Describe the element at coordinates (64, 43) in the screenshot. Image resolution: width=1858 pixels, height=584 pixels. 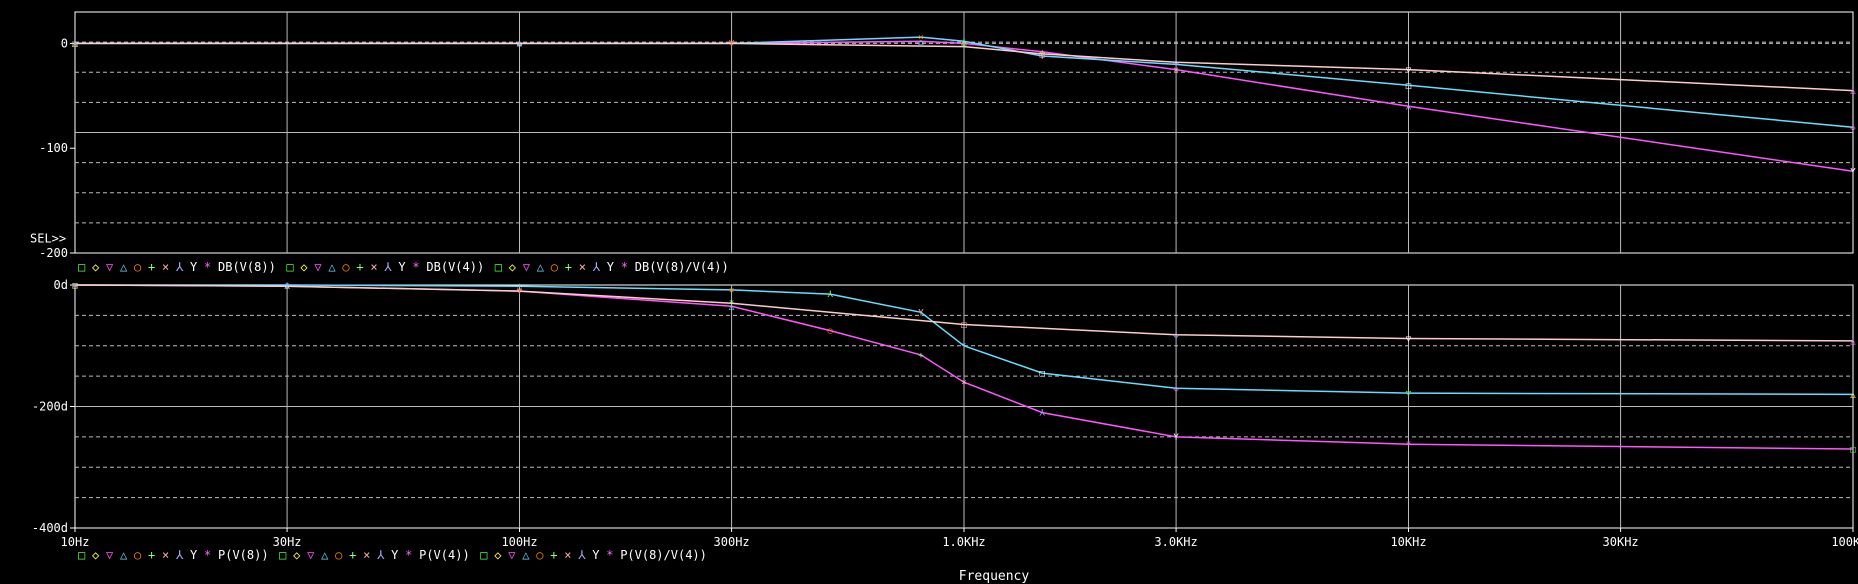
I see `y-tick-label: 0` at that location.